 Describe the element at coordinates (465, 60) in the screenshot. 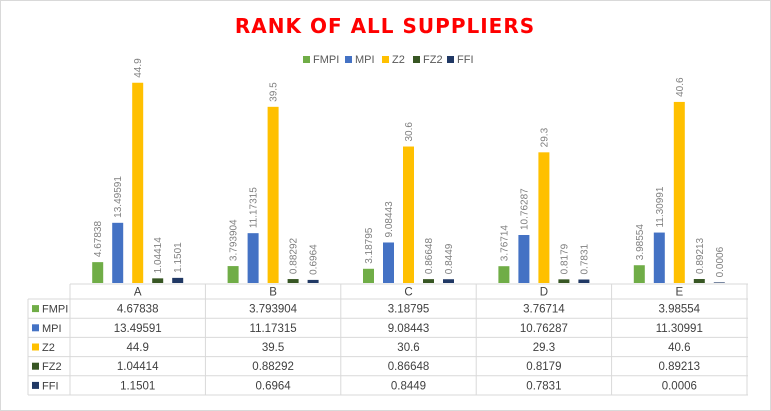

I see `legend-label-ffi: FFI` at that location.